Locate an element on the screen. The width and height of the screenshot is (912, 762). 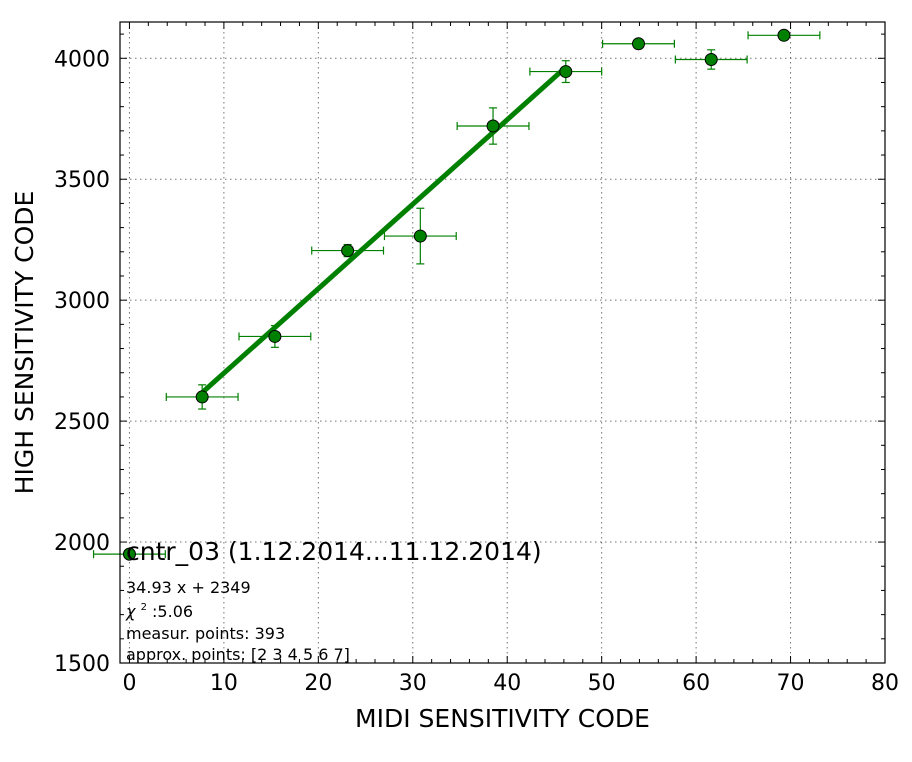
chi-value: :5.06 is located at coordinates (172, 611).